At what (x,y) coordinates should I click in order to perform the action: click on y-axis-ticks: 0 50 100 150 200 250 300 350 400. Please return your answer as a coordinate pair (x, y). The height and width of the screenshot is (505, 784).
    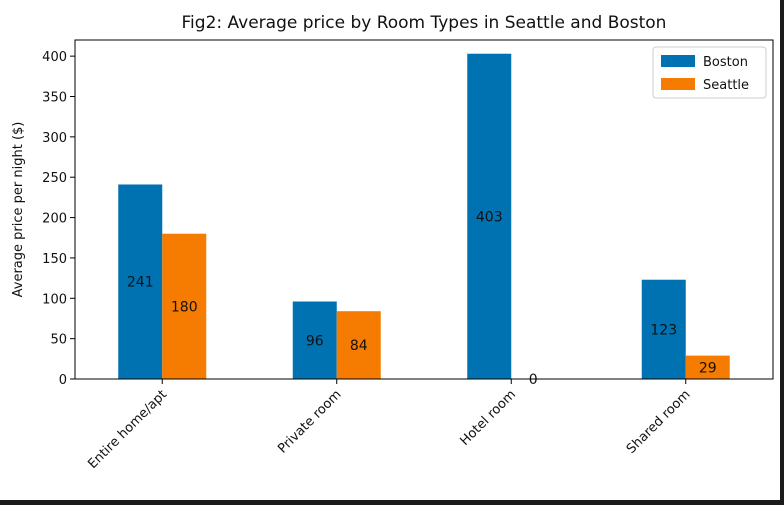
    Looking at the image, I should click on (58, 219).